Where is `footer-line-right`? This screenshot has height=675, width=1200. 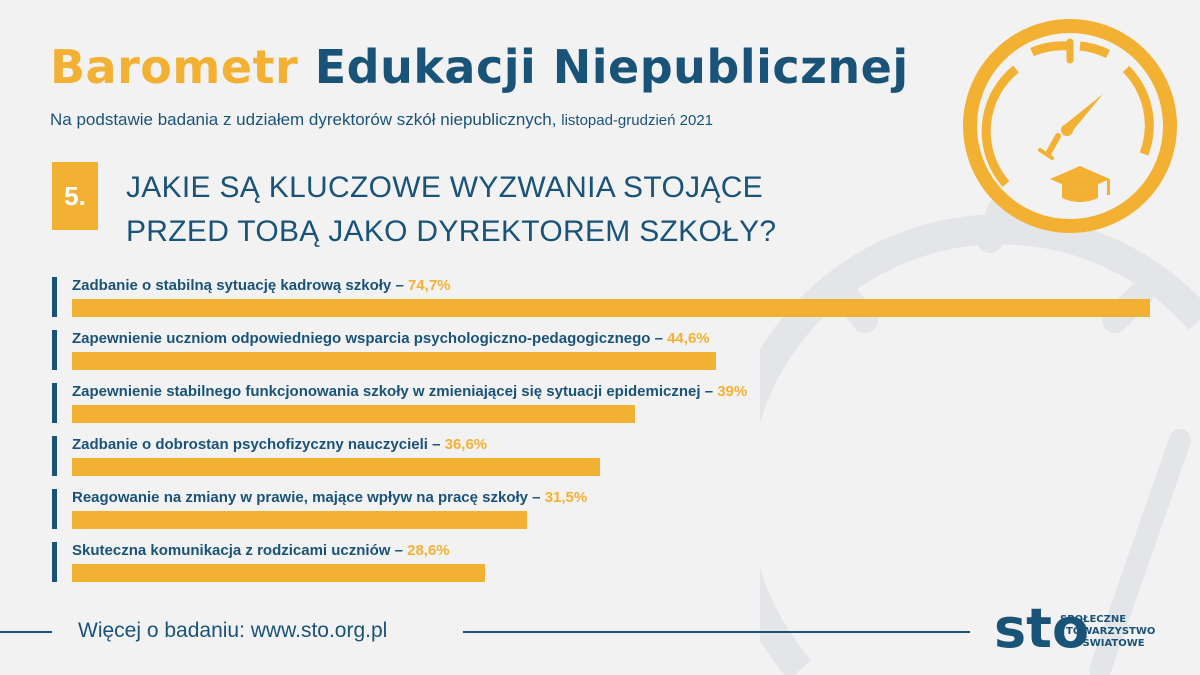
footer-line-right is located at coordinates (716, 632).